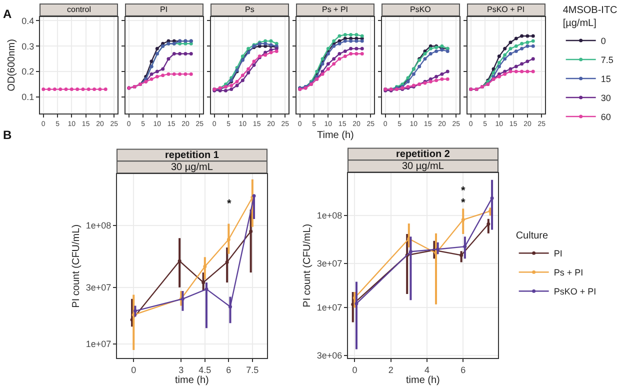 The height and width of the screenshot is (390, 633). What do you see at coordinates (605, 98) in the screenshot?
I see `legend-label: 30` at bounding box center [605, 98].